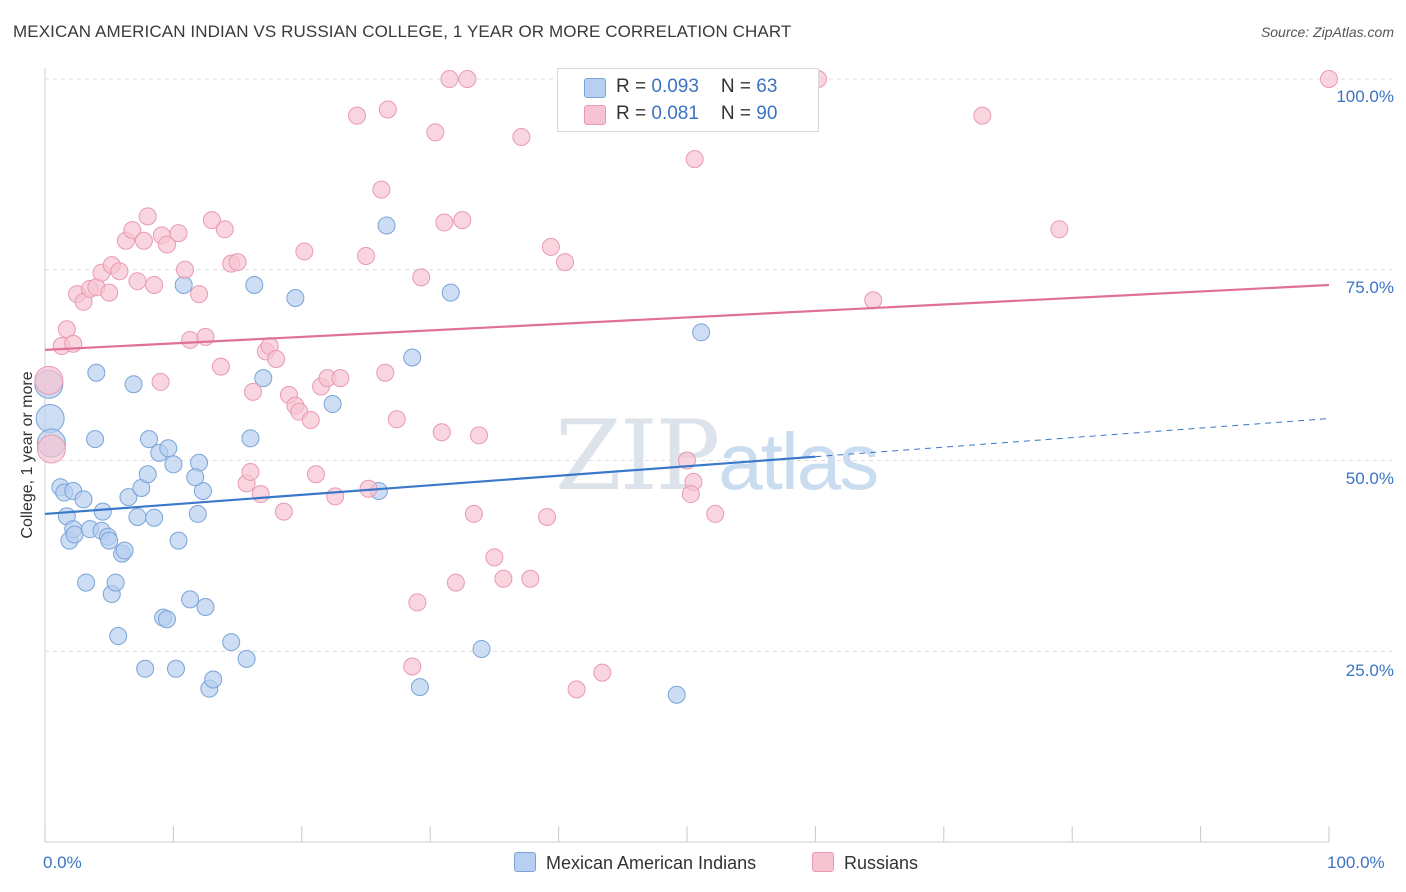 Image resolution: width=1406 pixels, height=892 pixels. I want to click on legend-stats-blue: R = 0.093 N = 63, so click(697, 86).